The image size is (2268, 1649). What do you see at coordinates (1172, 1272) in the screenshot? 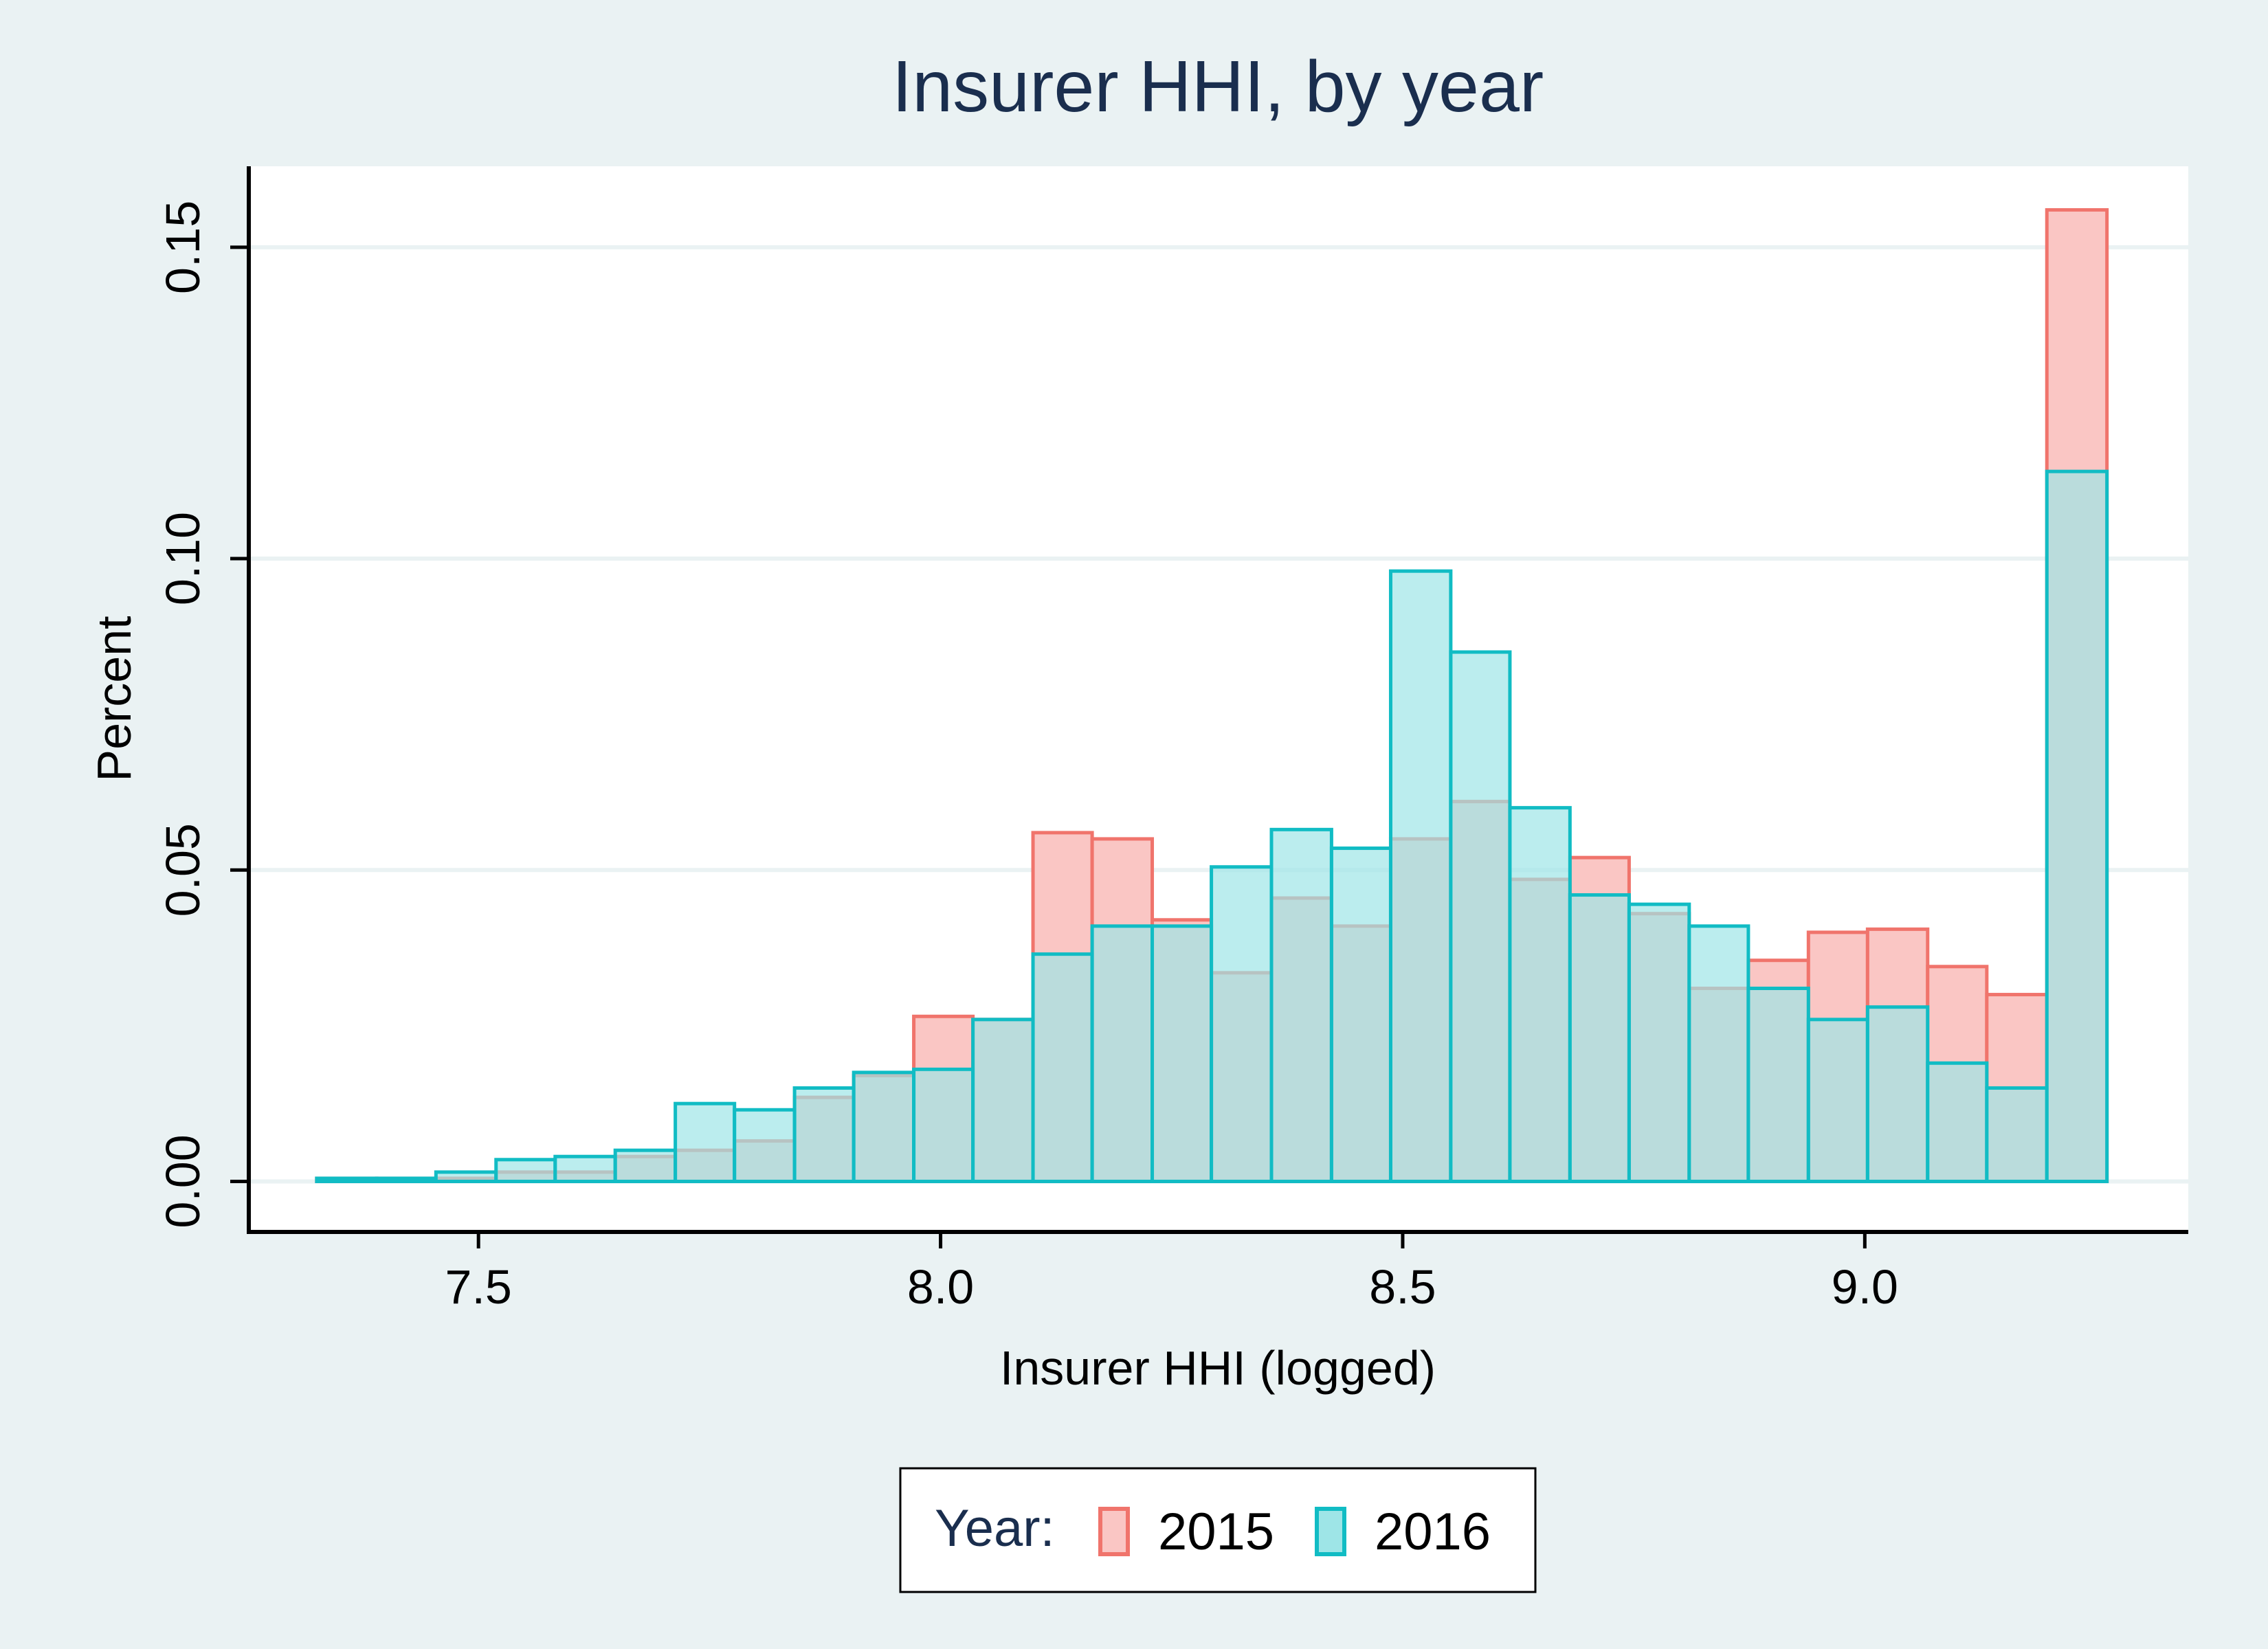
I see `x-ticks: 7.5 8.0 8.5 9.0` at bounding box center [1172, 1272].